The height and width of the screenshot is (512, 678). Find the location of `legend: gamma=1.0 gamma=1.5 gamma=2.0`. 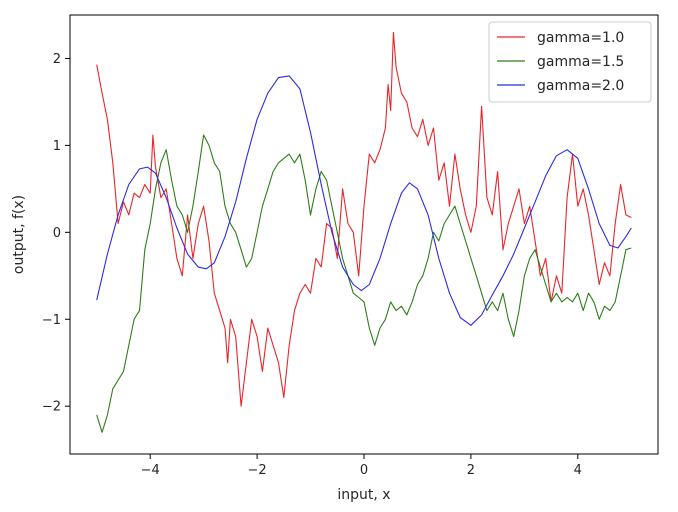

legend: gamma=1.0 gamma=1.5 gamma=2.0 is located at coordinates (570, 62).